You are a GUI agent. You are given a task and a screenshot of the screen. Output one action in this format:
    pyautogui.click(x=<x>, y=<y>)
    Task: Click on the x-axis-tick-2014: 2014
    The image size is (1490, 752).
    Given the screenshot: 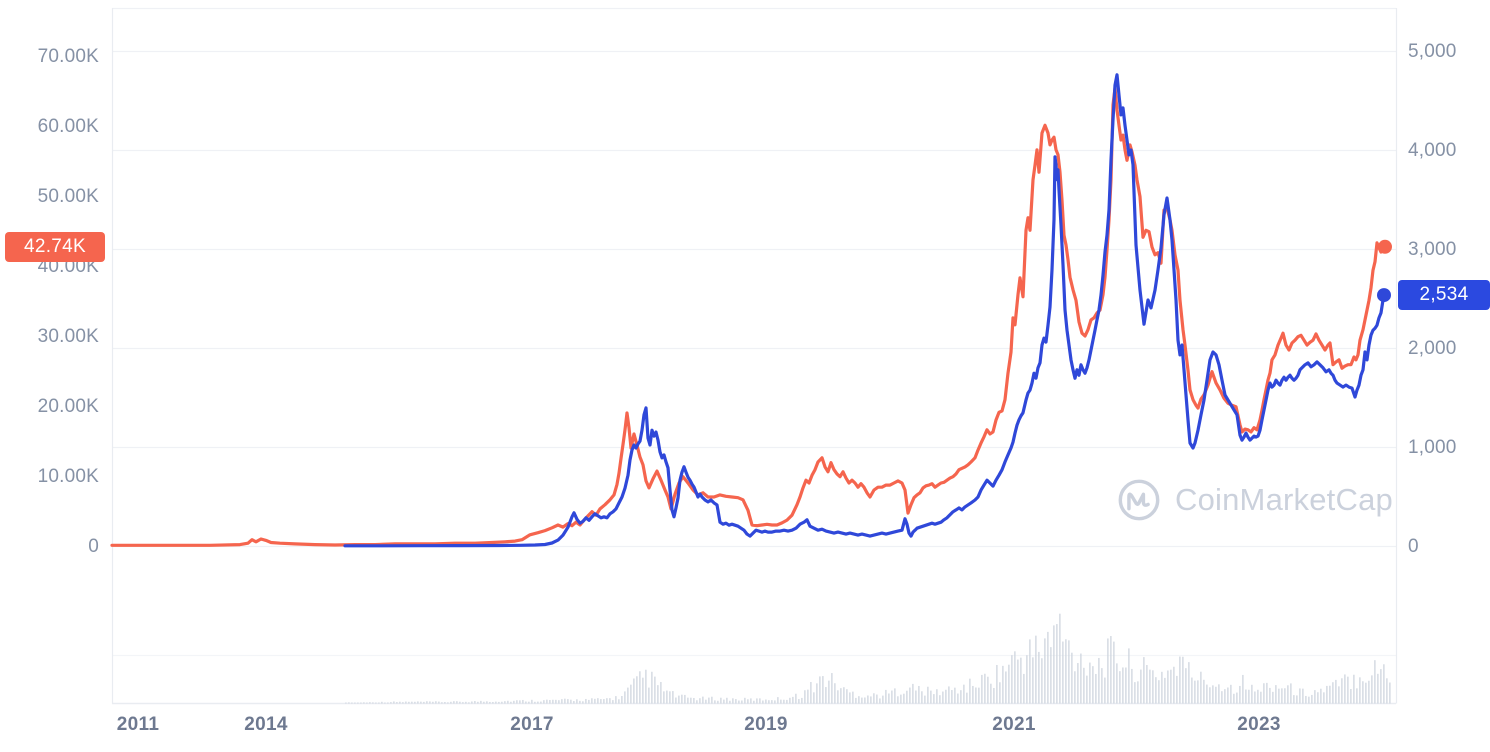 What is the action you would take?
    pyautogui.click(x=266, y=724)
    